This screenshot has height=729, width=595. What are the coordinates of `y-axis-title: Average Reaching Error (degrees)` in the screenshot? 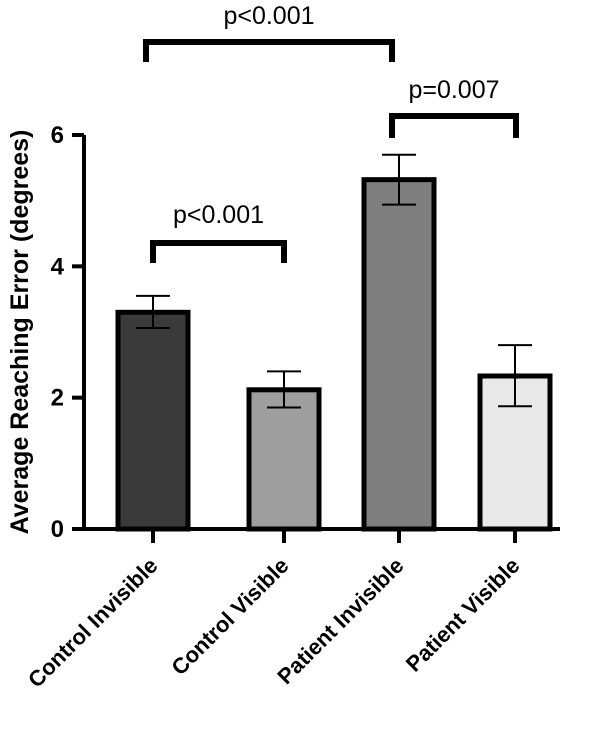 It's located at (20, 332).